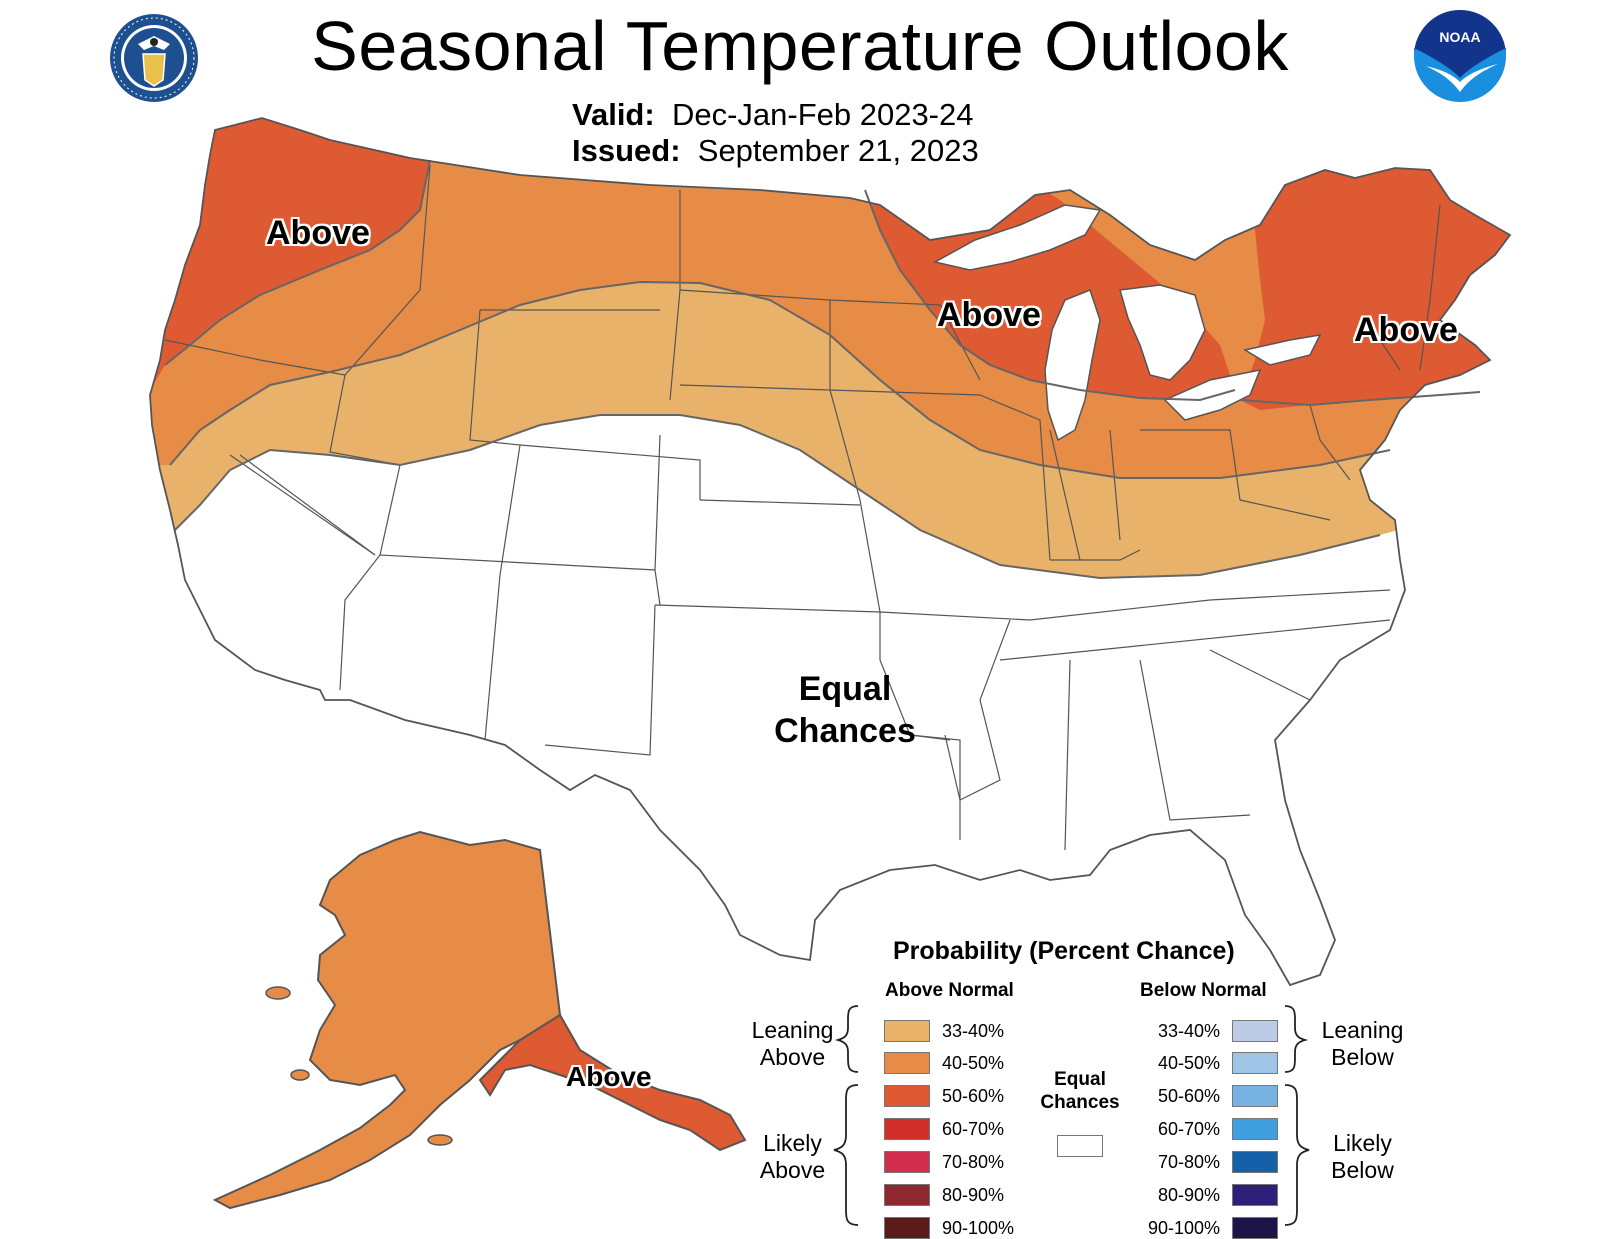 The image size is (1600, 1239). What do you see at coordinates (1460, 56) in the screenshot?
I see `noaa-logo-icon: NOAA` at bounding box center [1460, 56].